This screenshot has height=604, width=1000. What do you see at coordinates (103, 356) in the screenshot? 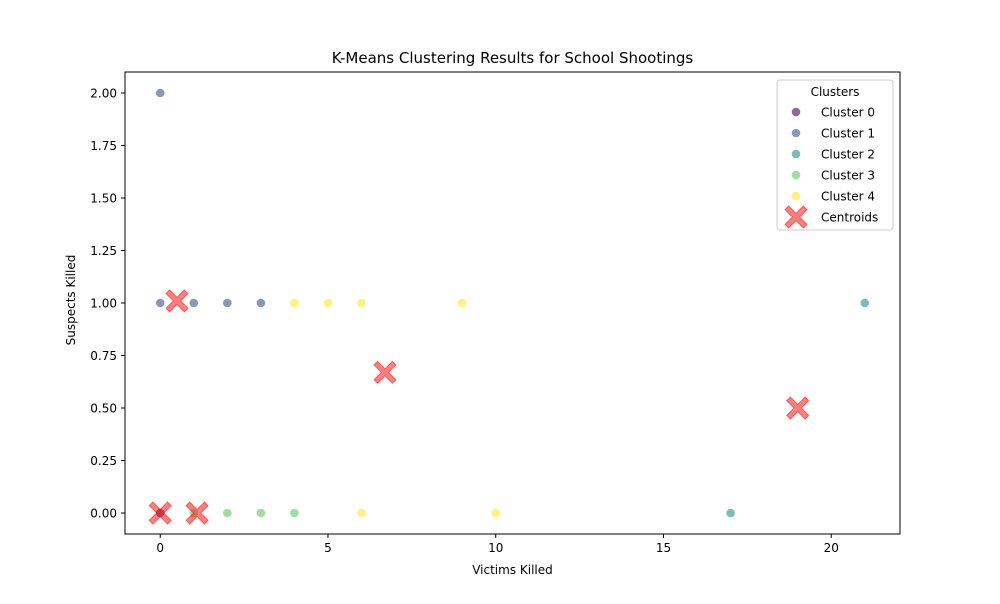
I see `y-tick-label-3: 0.75` at bounding box center [103, 356].